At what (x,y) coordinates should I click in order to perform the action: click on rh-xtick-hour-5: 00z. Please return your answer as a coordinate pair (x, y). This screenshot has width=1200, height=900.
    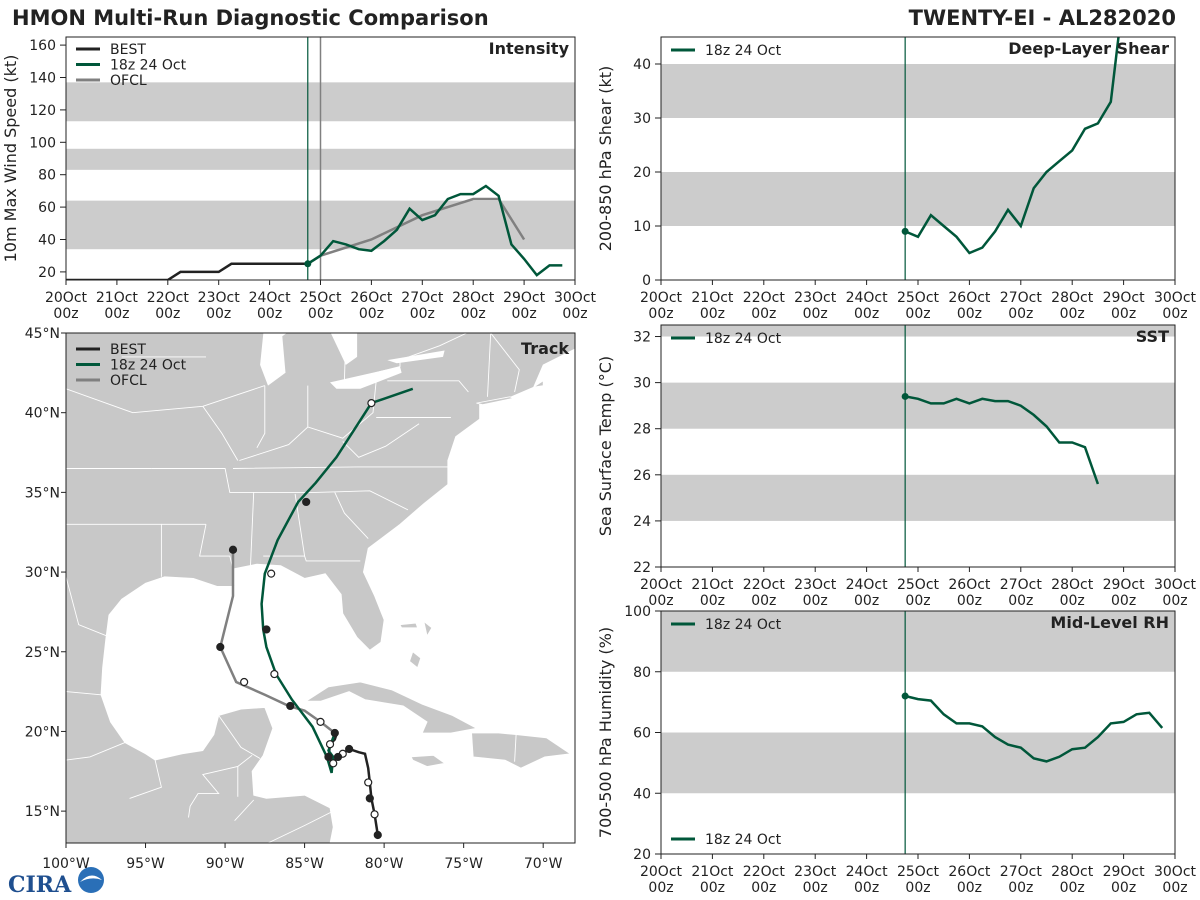
    Looking at the image, I should click on (917, 888).